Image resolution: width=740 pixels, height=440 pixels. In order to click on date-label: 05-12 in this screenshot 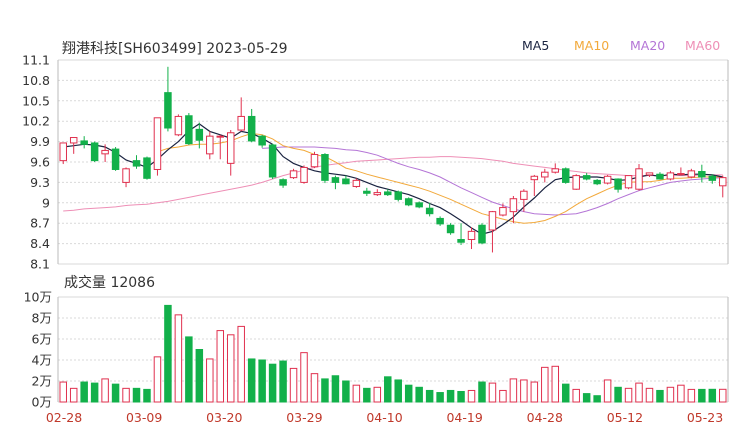, I will do `click(625, 417)`.